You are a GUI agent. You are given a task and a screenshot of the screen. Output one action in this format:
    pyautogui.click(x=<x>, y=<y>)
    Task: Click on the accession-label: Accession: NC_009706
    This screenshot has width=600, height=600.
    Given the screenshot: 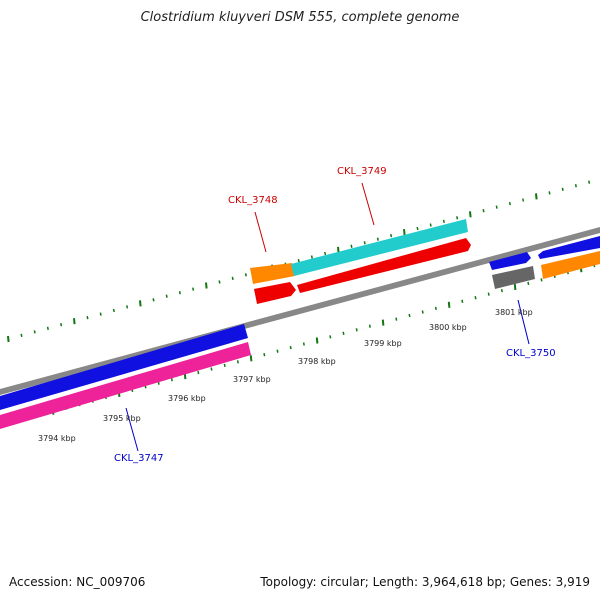 What is the action you would take?
    pyautogui.click(x=77, y=582)
    